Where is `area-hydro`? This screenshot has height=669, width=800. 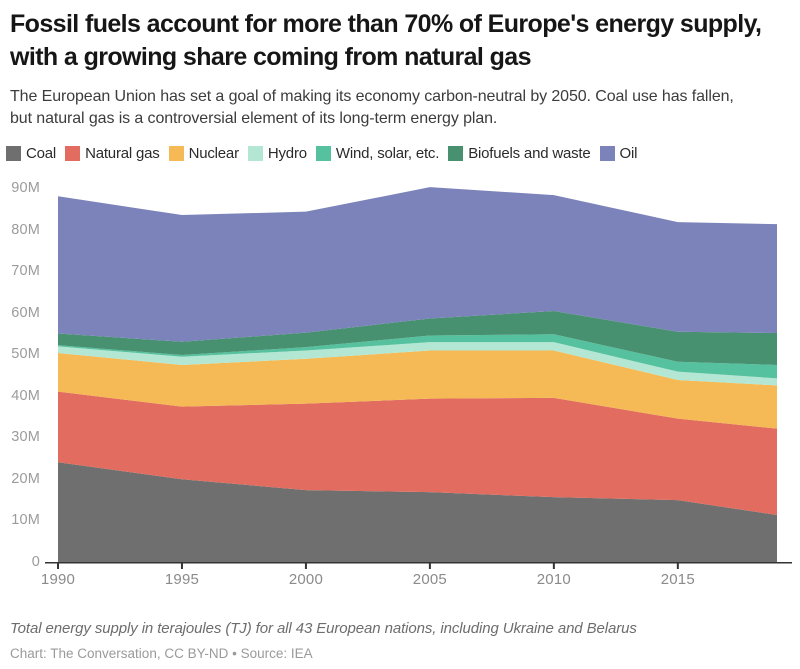
area-hydro is located at coordinates (417, 364).